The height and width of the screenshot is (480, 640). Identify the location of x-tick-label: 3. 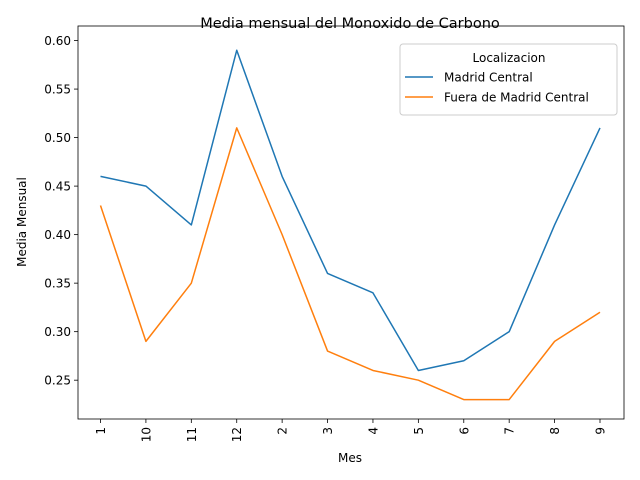
(328, 431).